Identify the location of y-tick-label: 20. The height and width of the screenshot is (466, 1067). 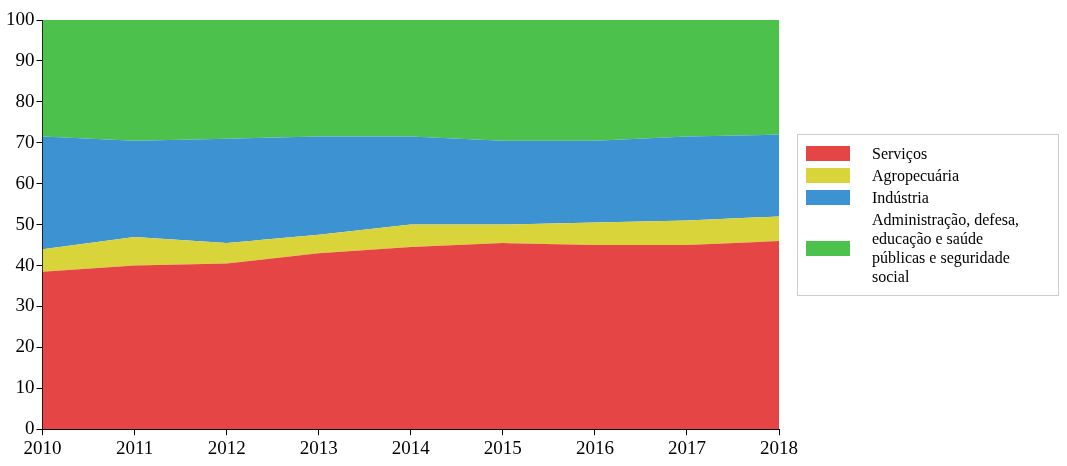
(25, 346).